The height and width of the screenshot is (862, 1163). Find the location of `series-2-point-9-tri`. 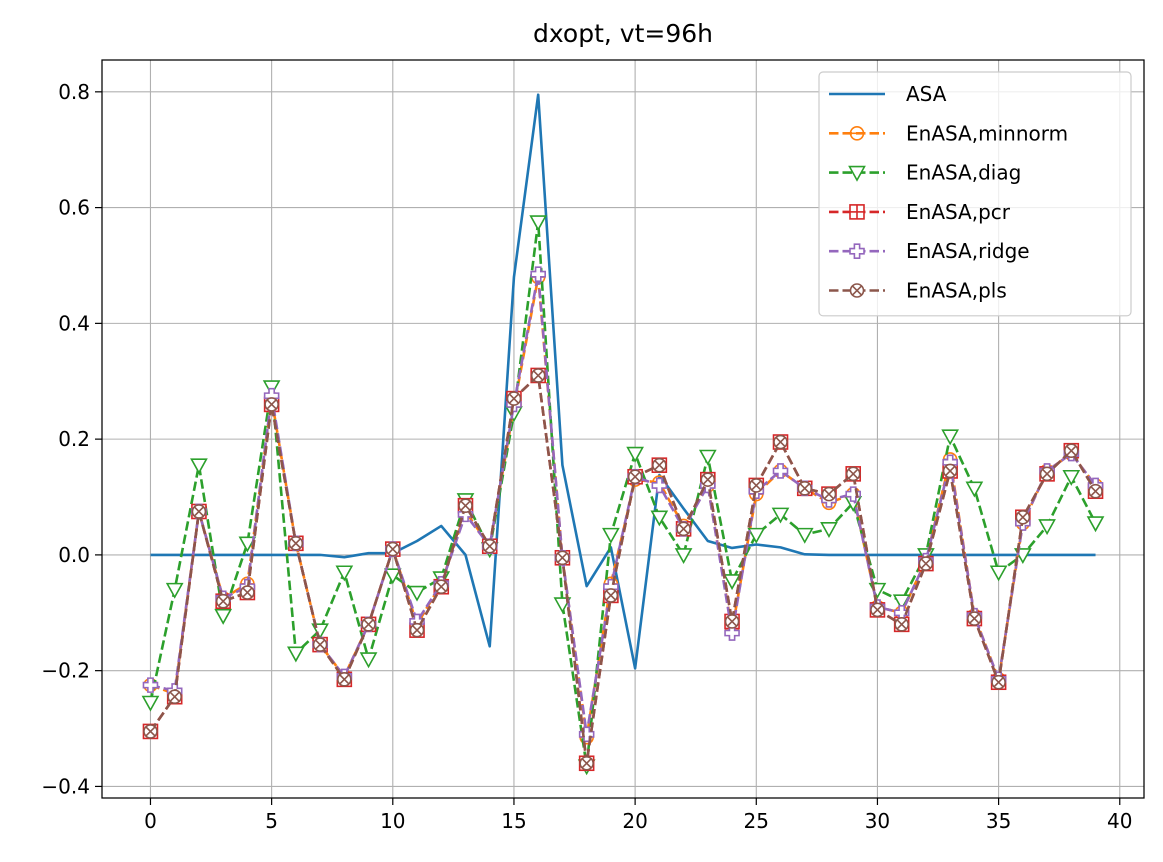

series-2-point-9-tri is located at coordinates (368, 660).